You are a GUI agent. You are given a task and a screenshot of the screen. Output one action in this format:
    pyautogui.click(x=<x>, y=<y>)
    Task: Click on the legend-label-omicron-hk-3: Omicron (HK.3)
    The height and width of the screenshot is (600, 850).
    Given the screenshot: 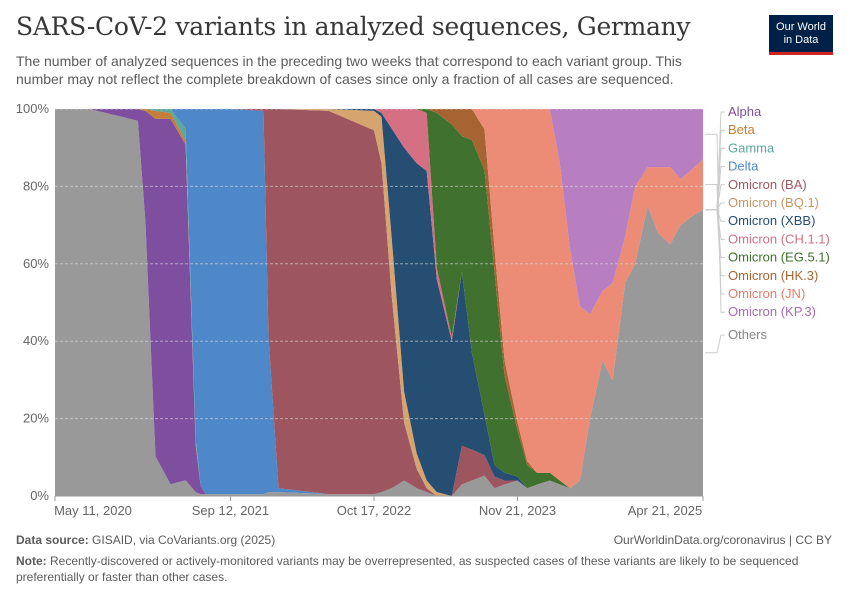 What is the action you would take?
    pyautogui.click(x=773, y=275)
    